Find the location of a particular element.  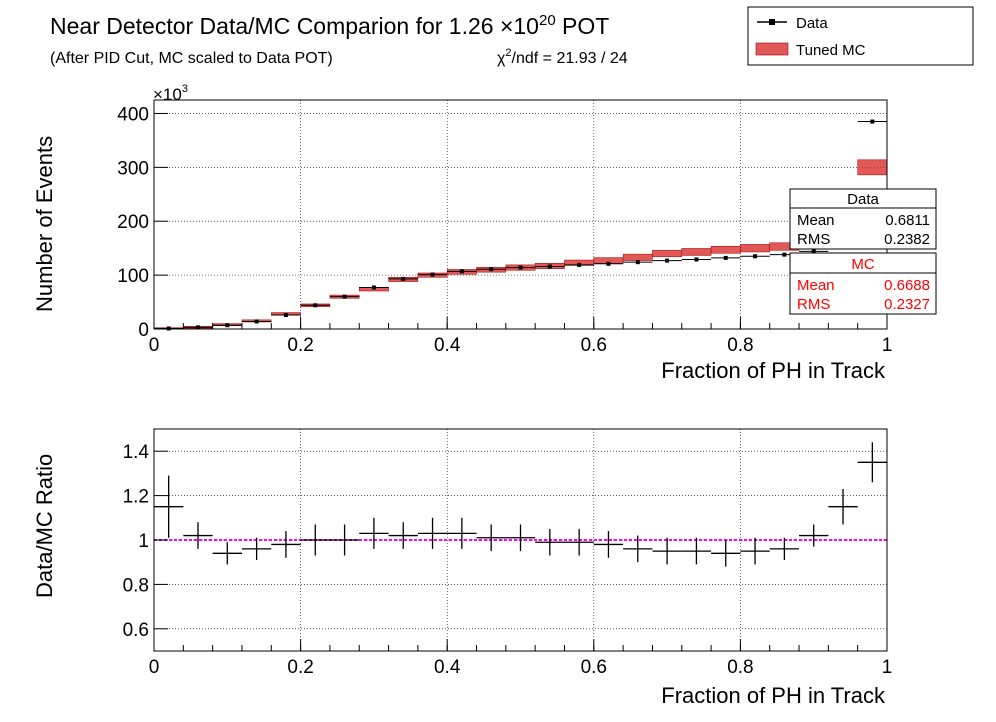

bottom-y-tick-label: 0.6 is located at coordinates (136, 630).